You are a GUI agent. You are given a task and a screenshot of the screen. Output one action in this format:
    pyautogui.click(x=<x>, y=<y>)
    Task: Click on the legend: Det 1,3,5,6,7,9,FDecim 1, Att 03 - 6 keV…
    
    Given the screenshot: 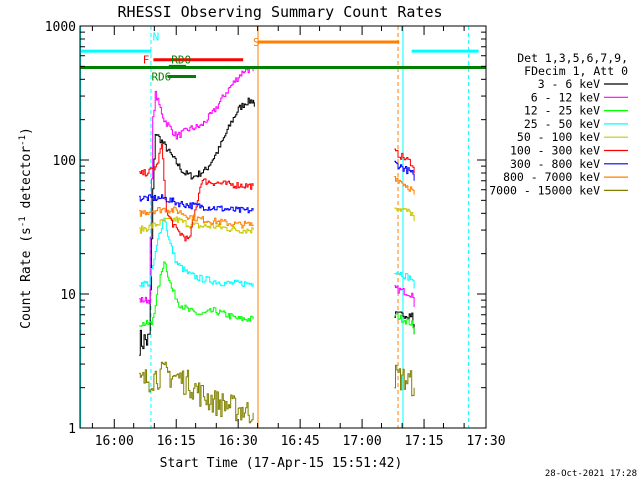 What is the action you would take?
    pyautogui.click(x=558, y=124)
    